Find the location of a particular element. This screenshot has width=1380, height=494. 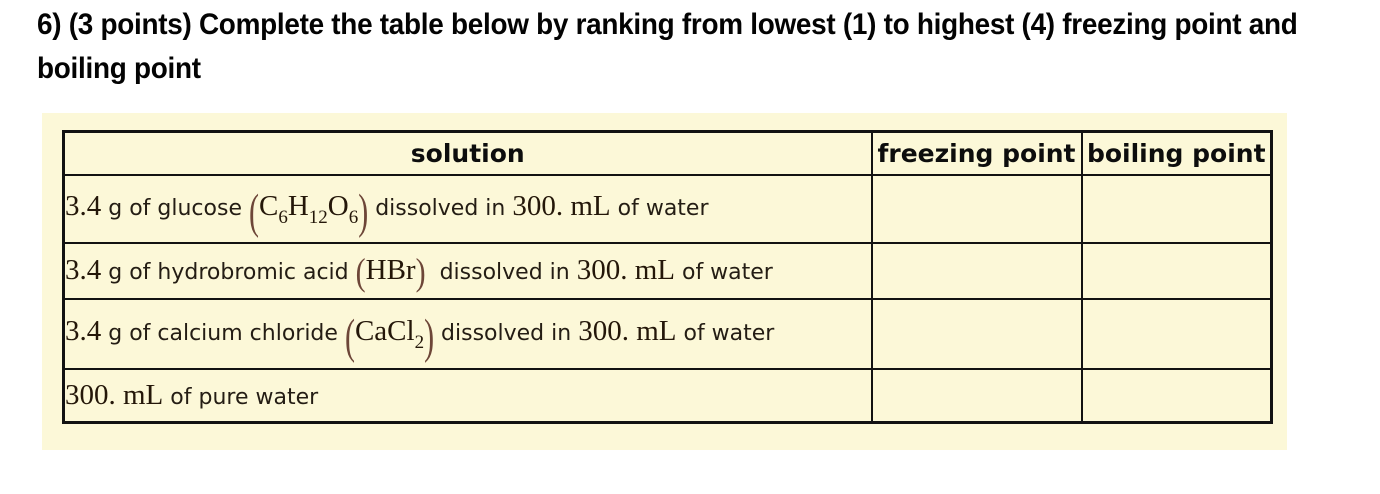

text-segment: C is located at coordinates (268, 206).